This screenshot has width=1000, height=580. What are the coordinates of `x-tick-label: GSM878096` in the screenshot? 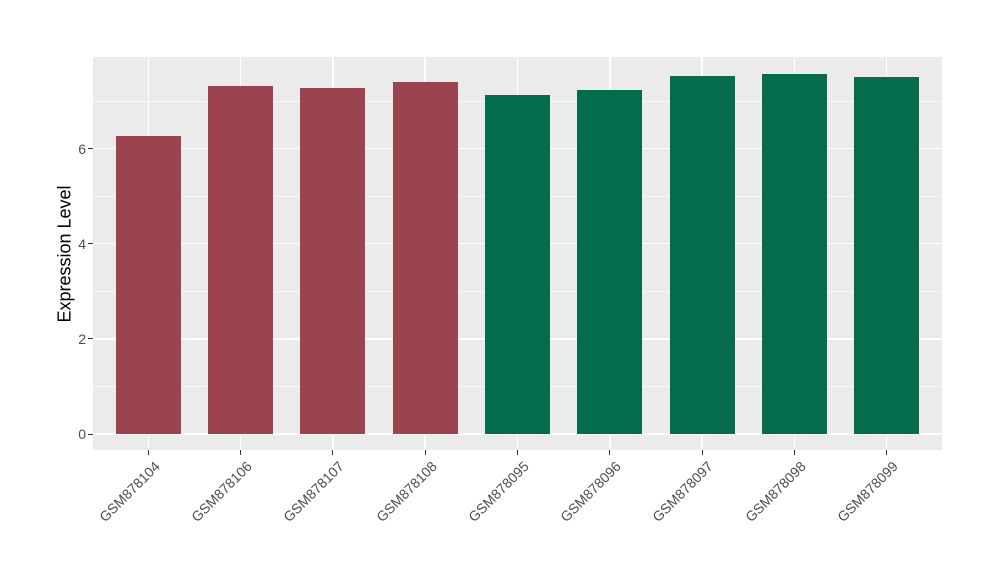 It's located at (591, 491).